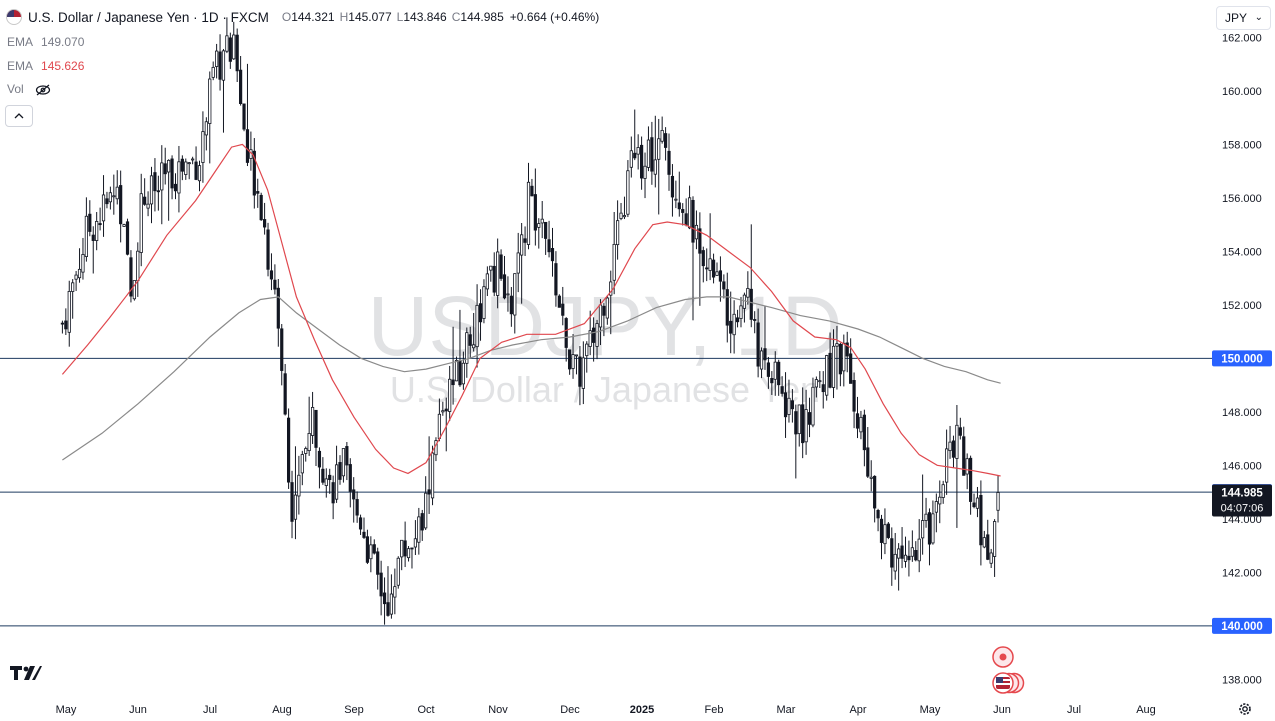 Image resolution: width=1275 pixels, height=721 pixels. Describe the element at coordinates (43, 90) in the screenshot. I see `eye-hidden-icon` at that location.